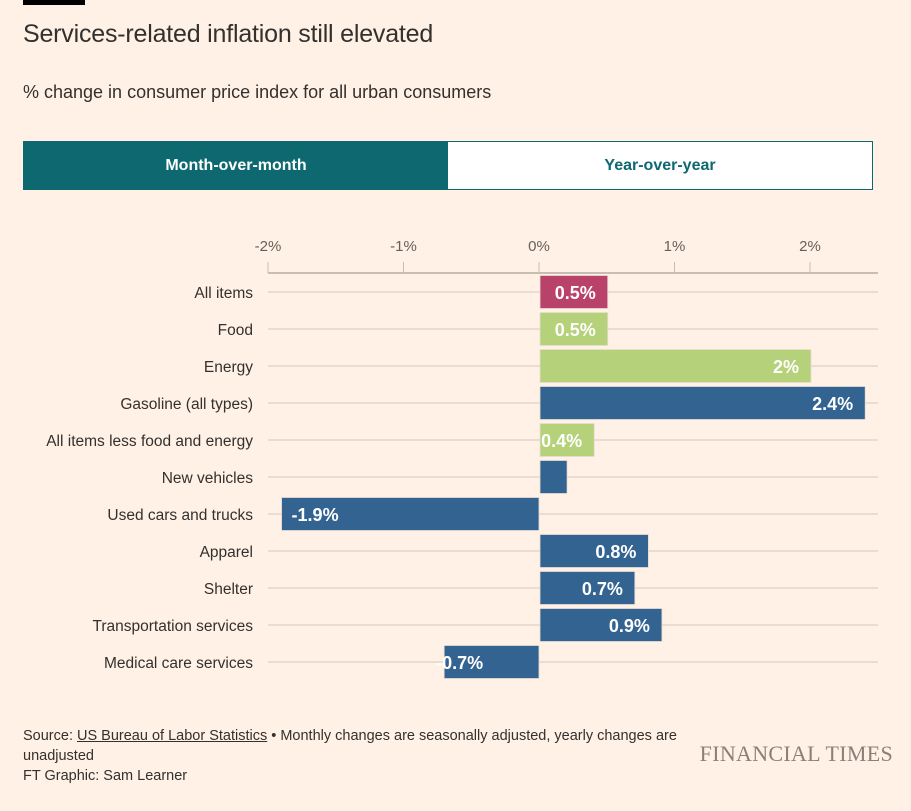 This screenshot has height=811, width=911. I want to click on category-label: Used cars and trucks, so click(180, 515).